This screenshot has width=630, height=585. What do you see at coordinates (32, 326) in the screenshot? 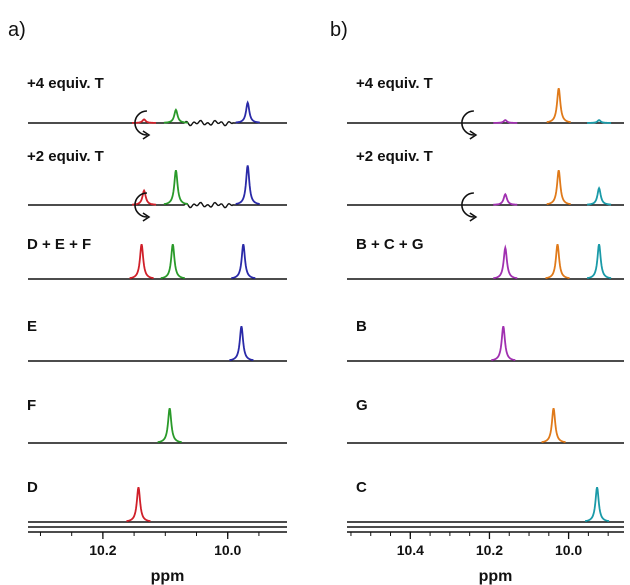
I see `trace-label: E` at bounding box center [32, 326].